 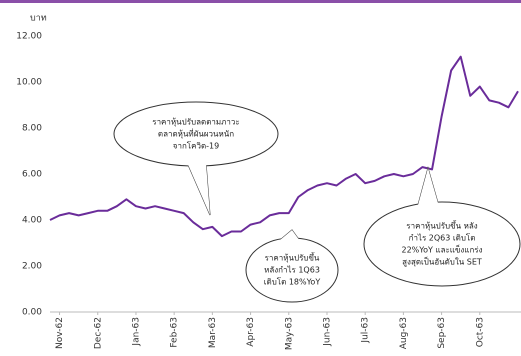 I want to click on callout-text: ตลาดหุ้นที่ผันผวนหนัก, so click(x=196, y=133).